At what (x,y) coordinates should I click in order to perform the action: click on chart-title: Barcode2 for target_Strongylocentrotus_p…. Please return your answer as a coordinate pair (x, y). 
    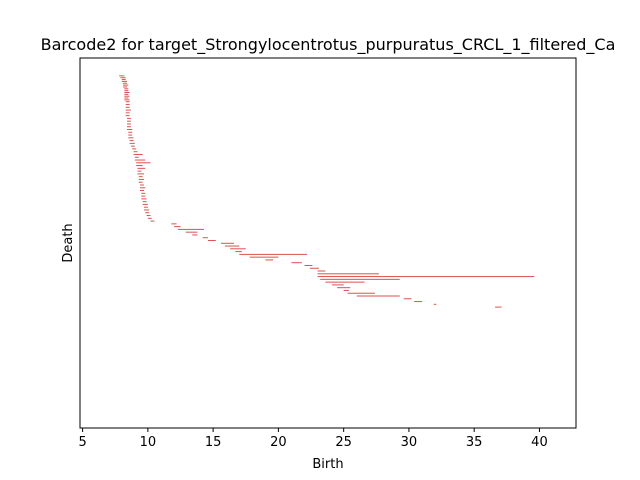
    Looking at the image, I should click on (328, 45).